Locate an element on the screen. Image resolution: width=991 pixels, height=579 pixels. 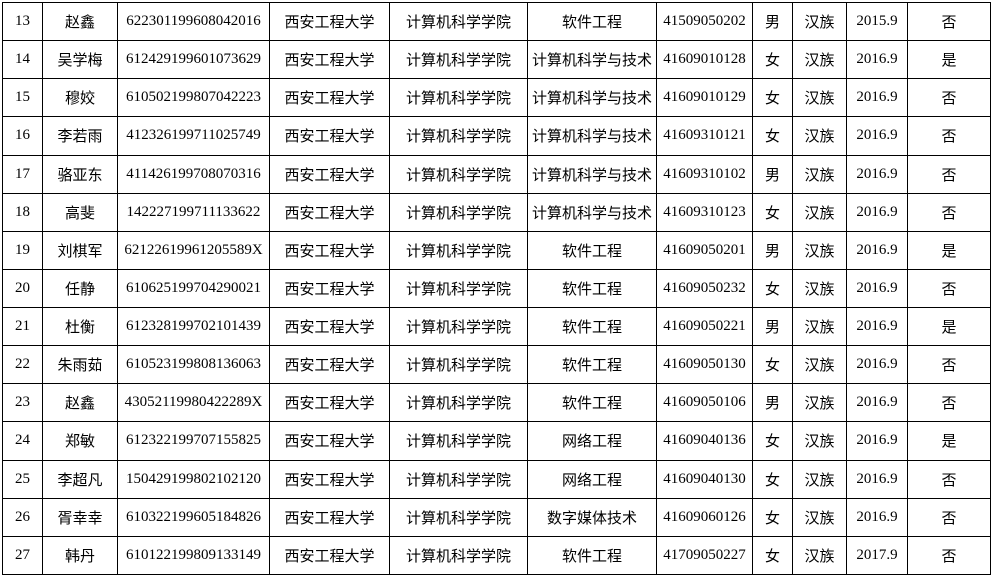
cell-name: 穆姣 is located at coordinates (80, 98).